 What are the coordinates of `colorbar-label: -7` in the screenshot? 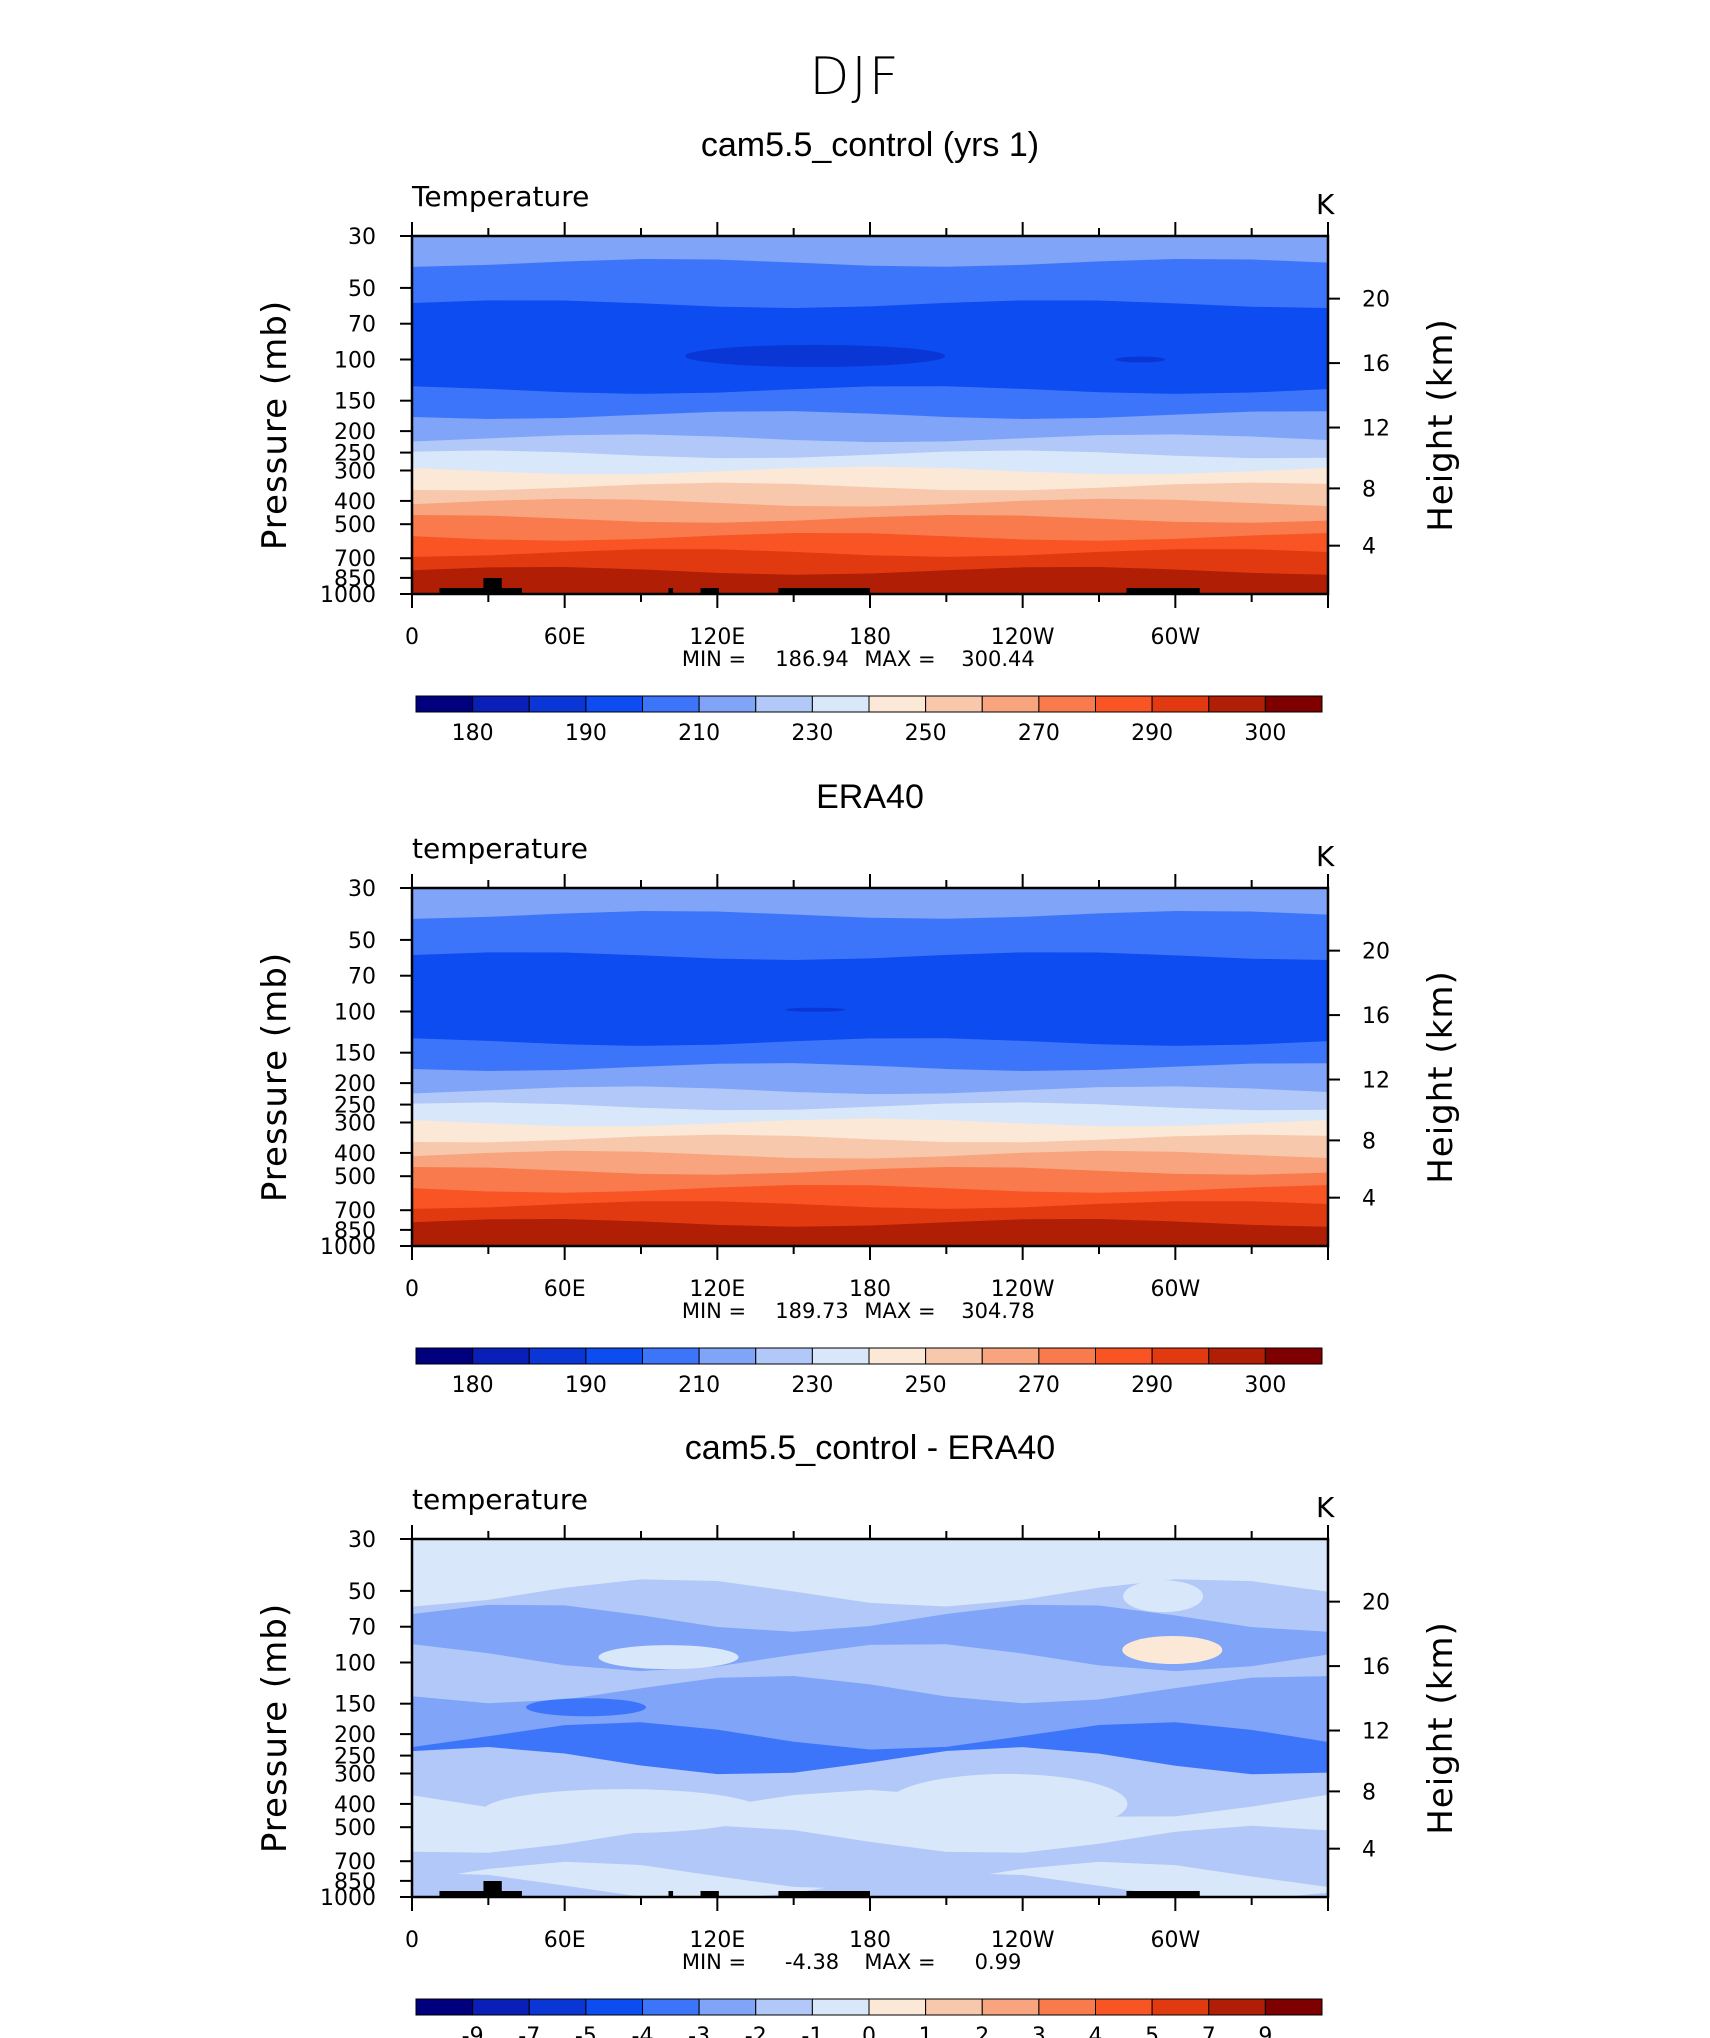 It's located at (529, 2031).